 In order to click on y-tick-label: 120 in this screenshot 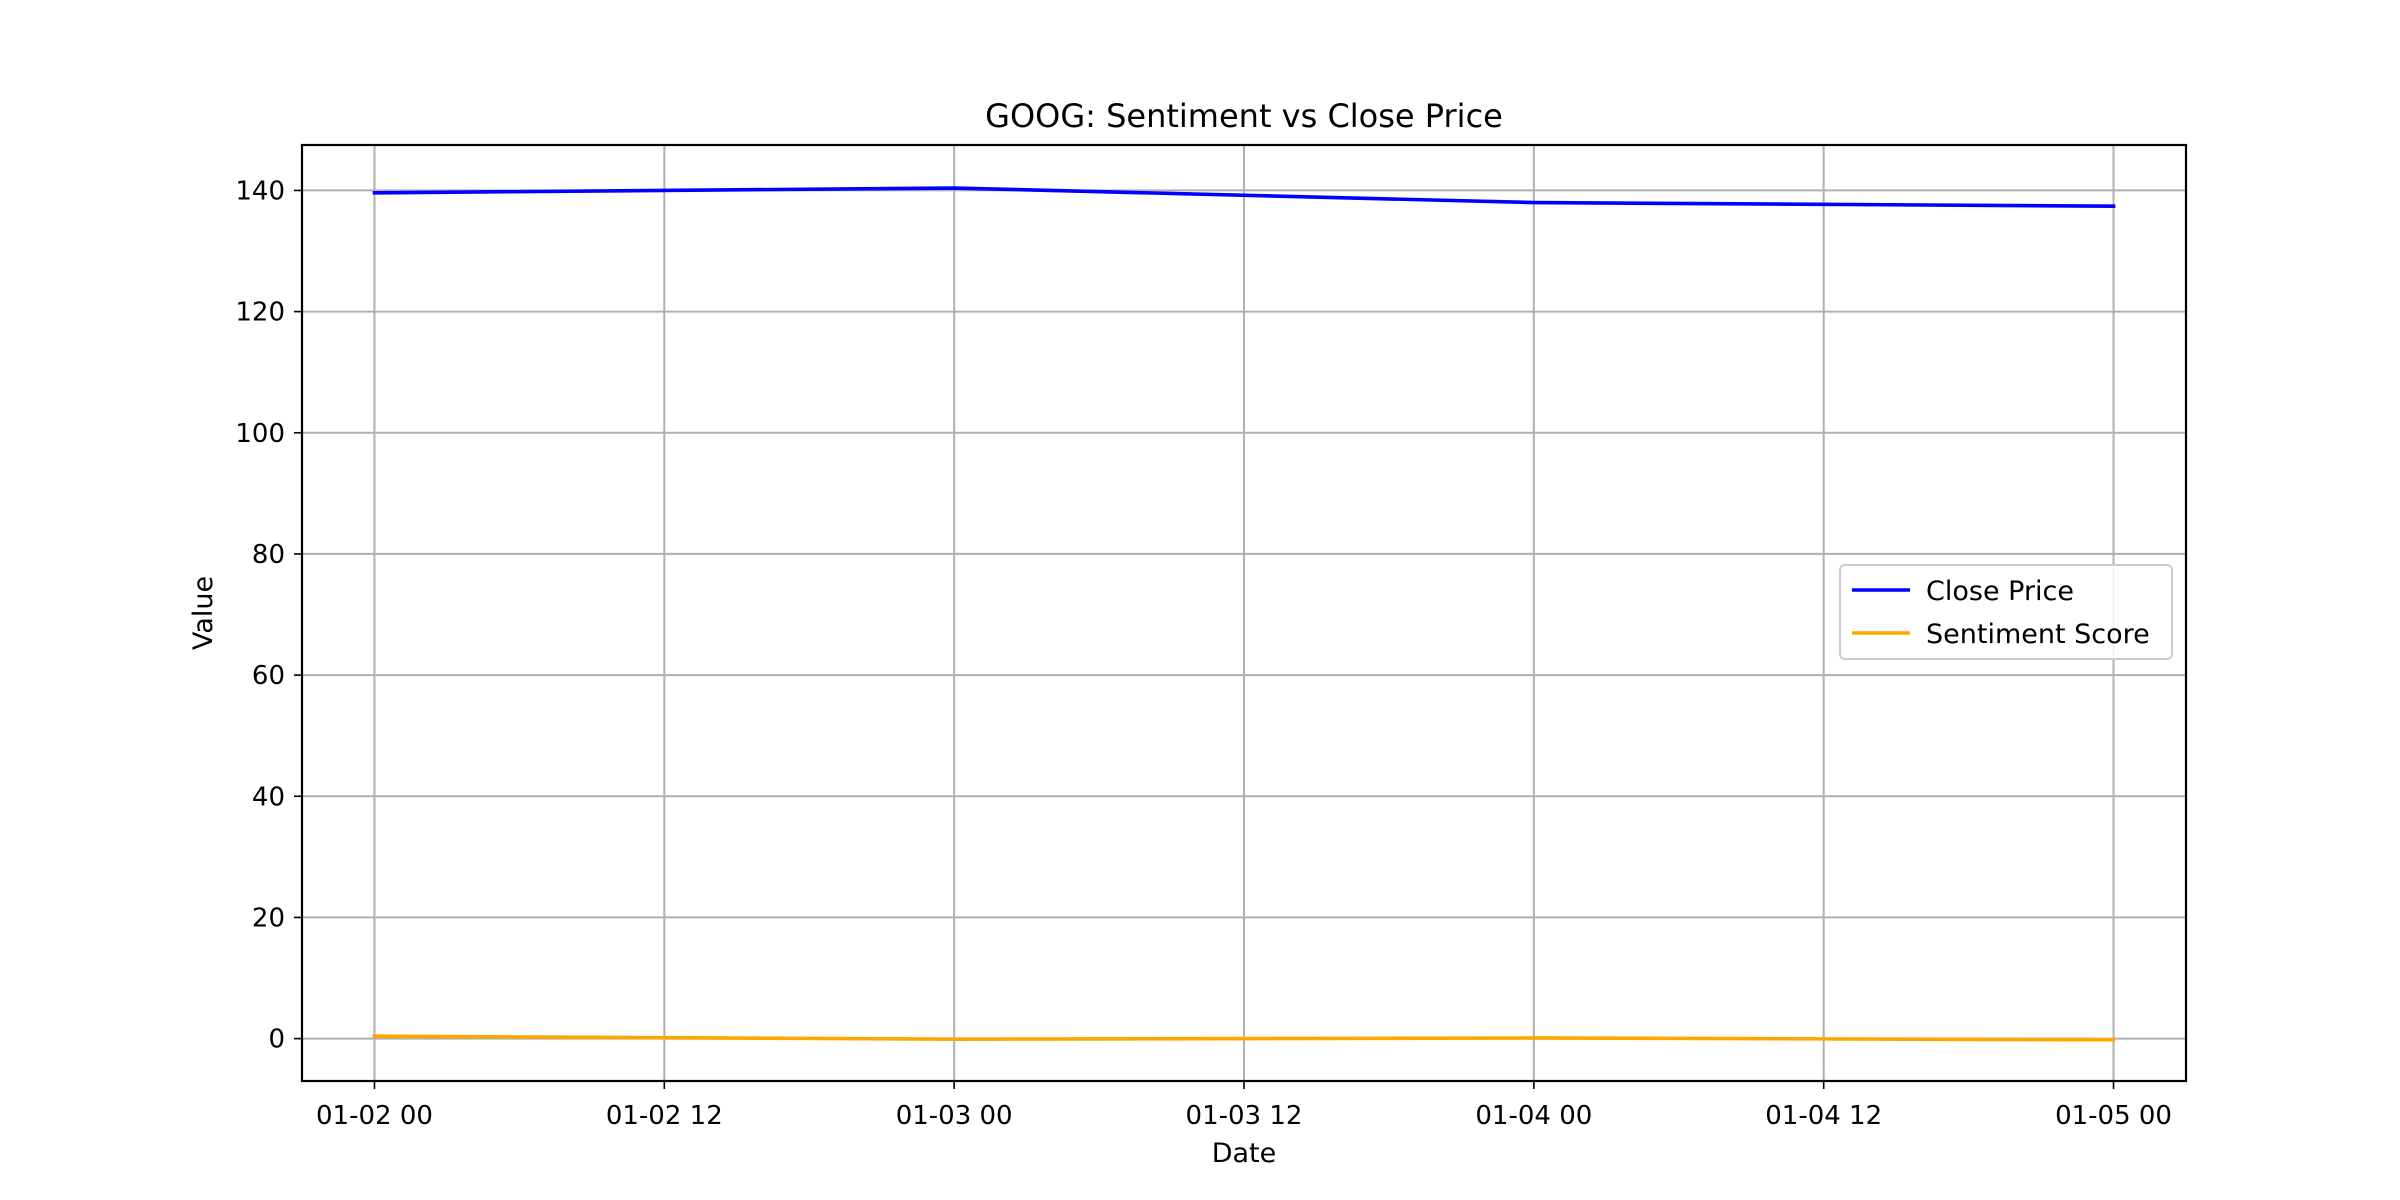, I will do `click(260, 313)`.